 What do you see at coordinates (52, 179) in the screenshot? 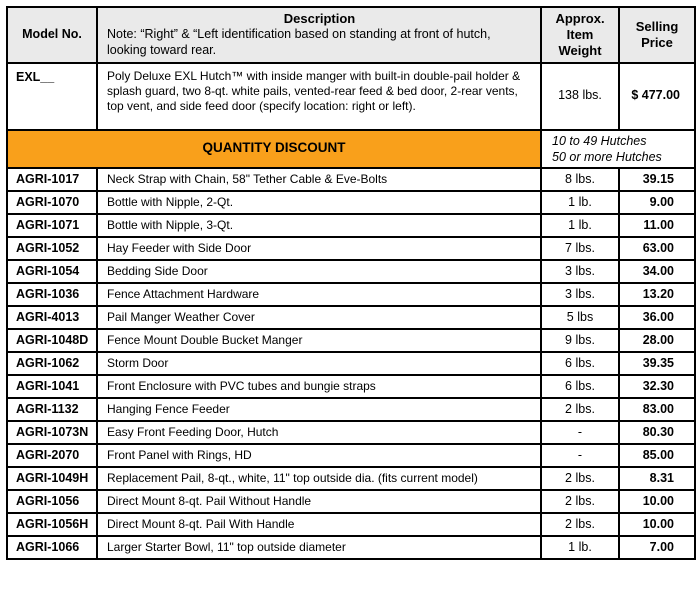
I see `item-model-cell: AGRI-1017` at bounding box center [52, 179].